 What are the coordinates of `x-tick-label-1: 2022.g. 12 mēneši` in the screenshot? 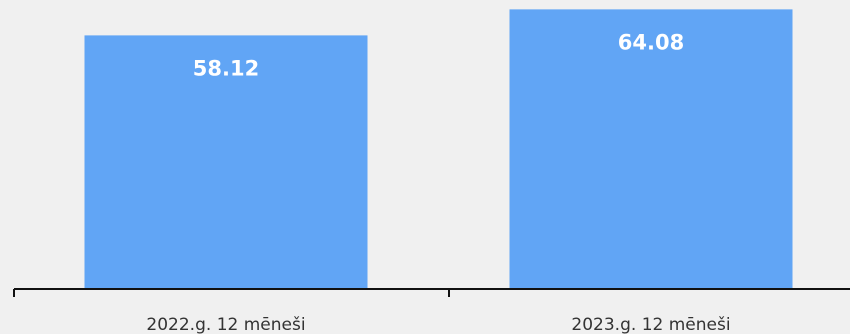 It's located at (225, 324).